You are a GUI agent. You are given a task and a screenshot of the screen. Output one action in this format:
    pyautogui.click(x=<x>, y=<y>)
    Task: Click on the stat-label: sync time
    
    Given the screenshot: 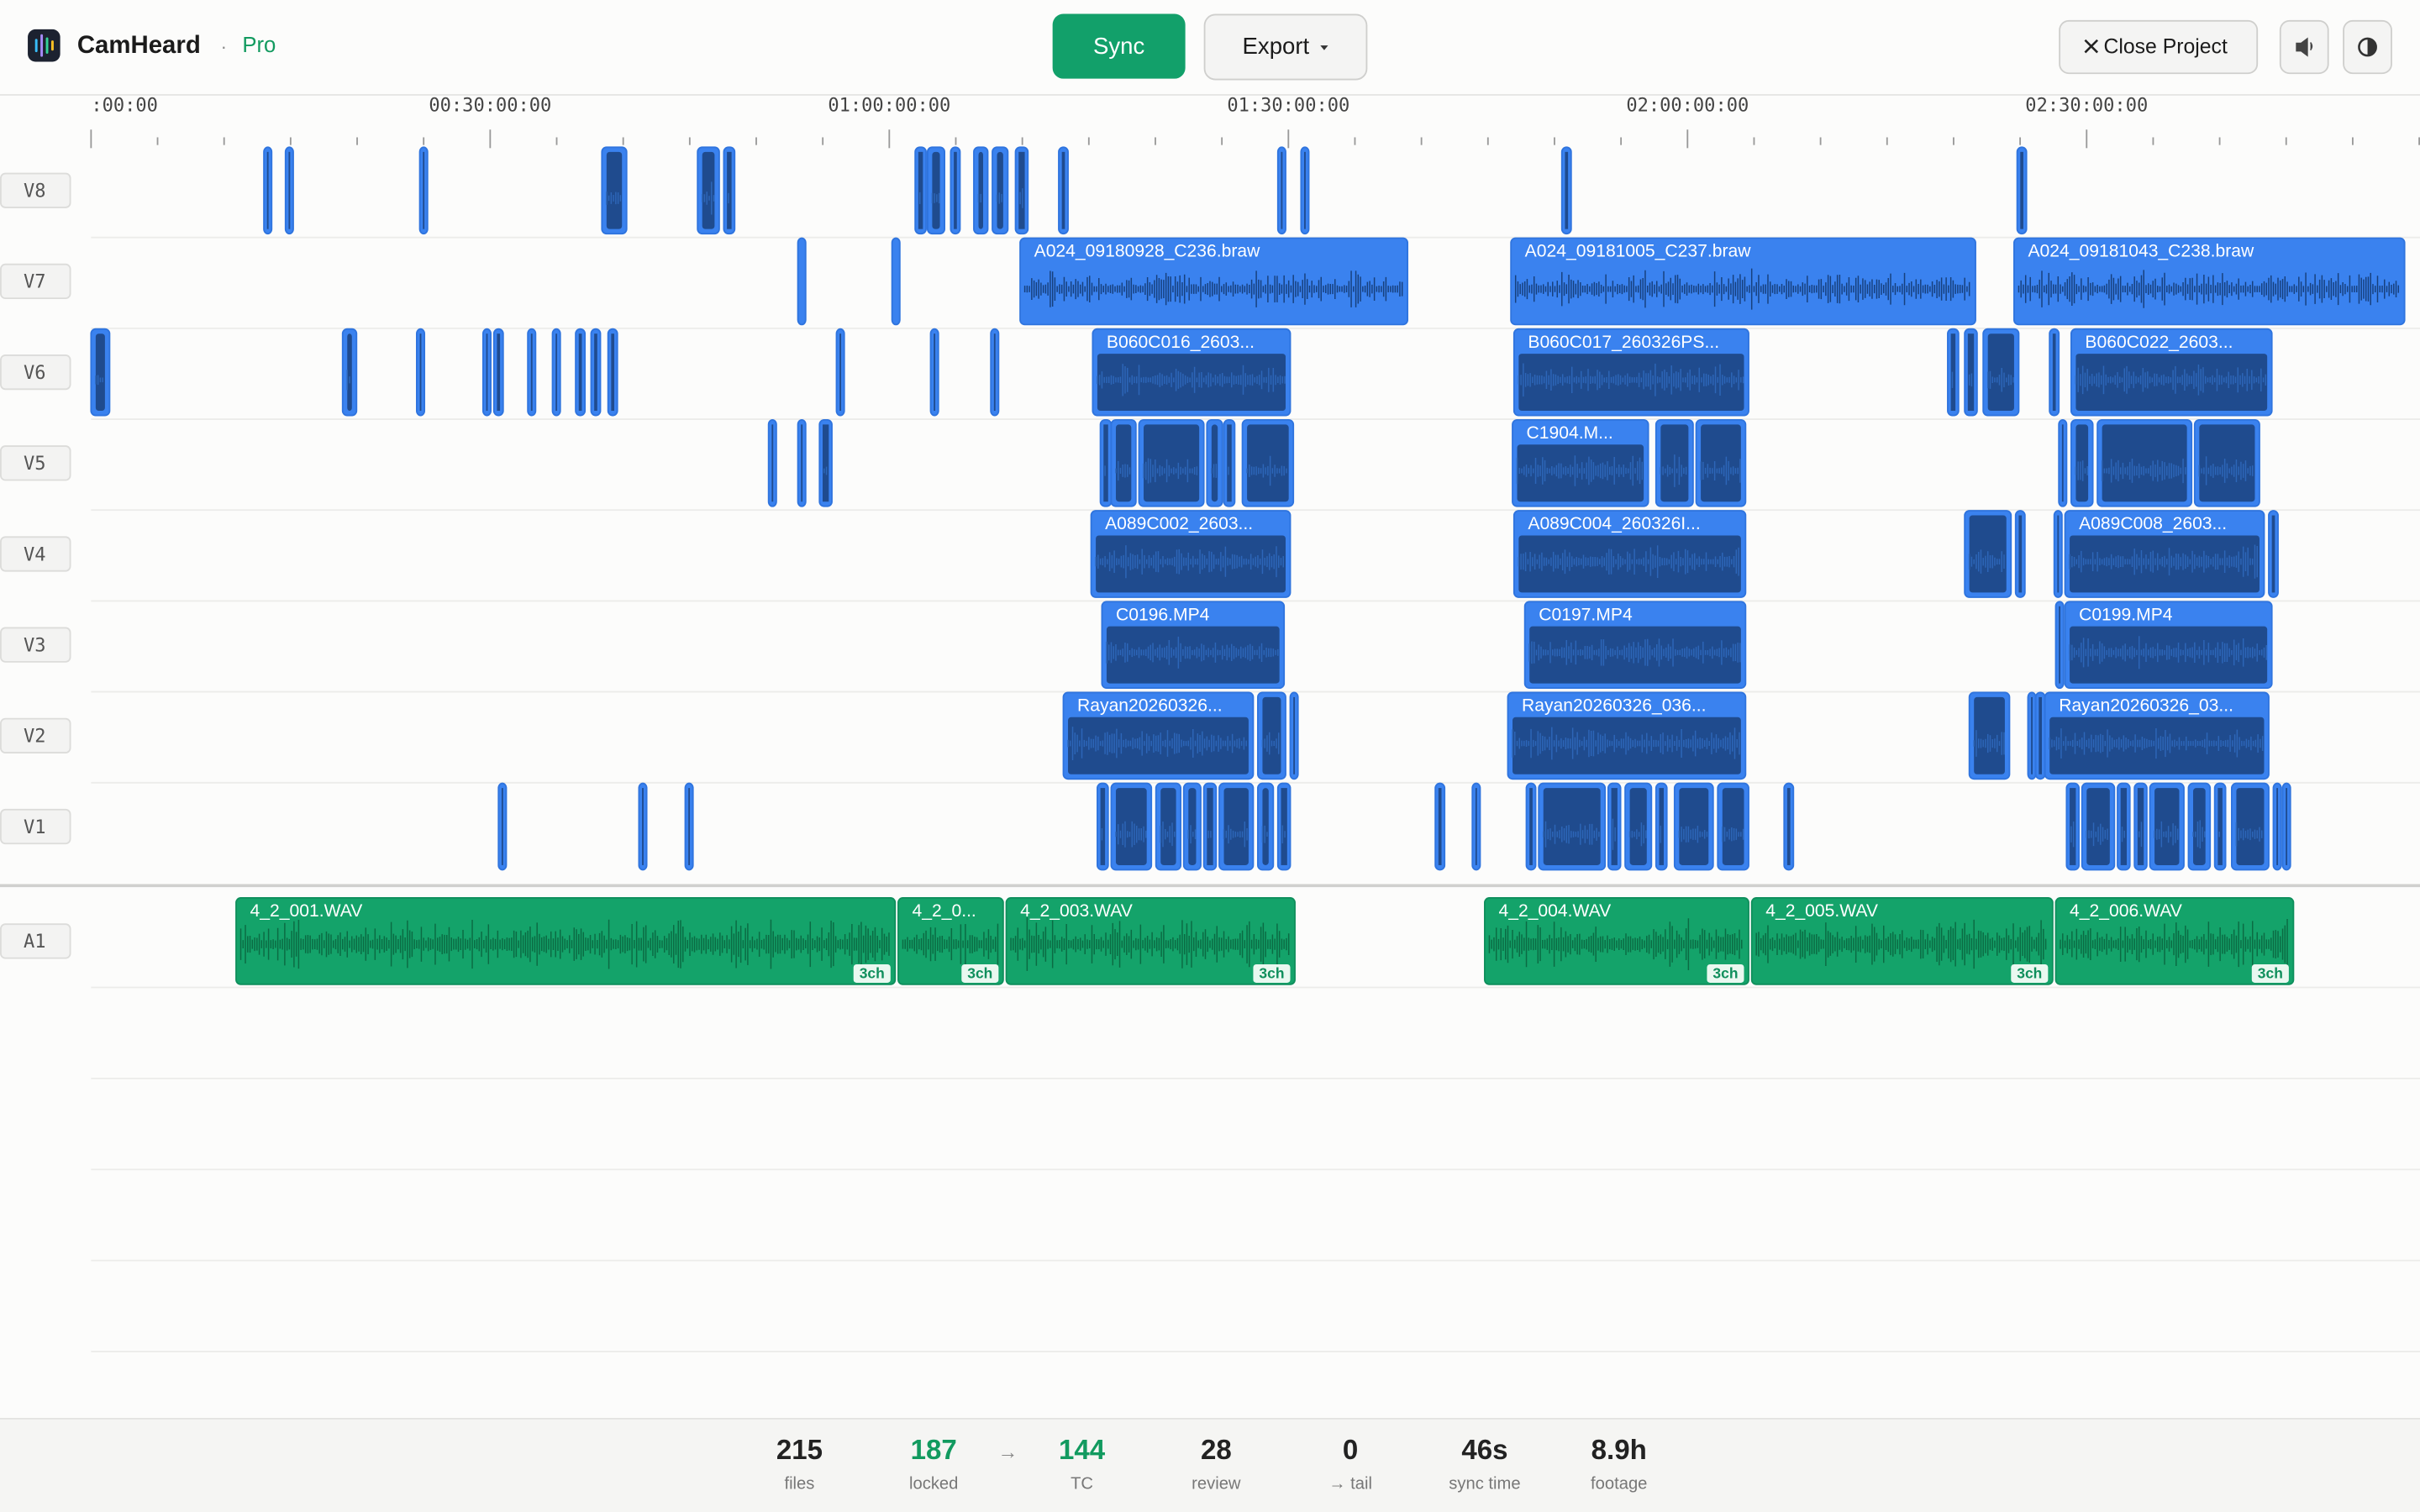 What is the action you would take?
    pyautogui.click(x=1484, y=1483)
    